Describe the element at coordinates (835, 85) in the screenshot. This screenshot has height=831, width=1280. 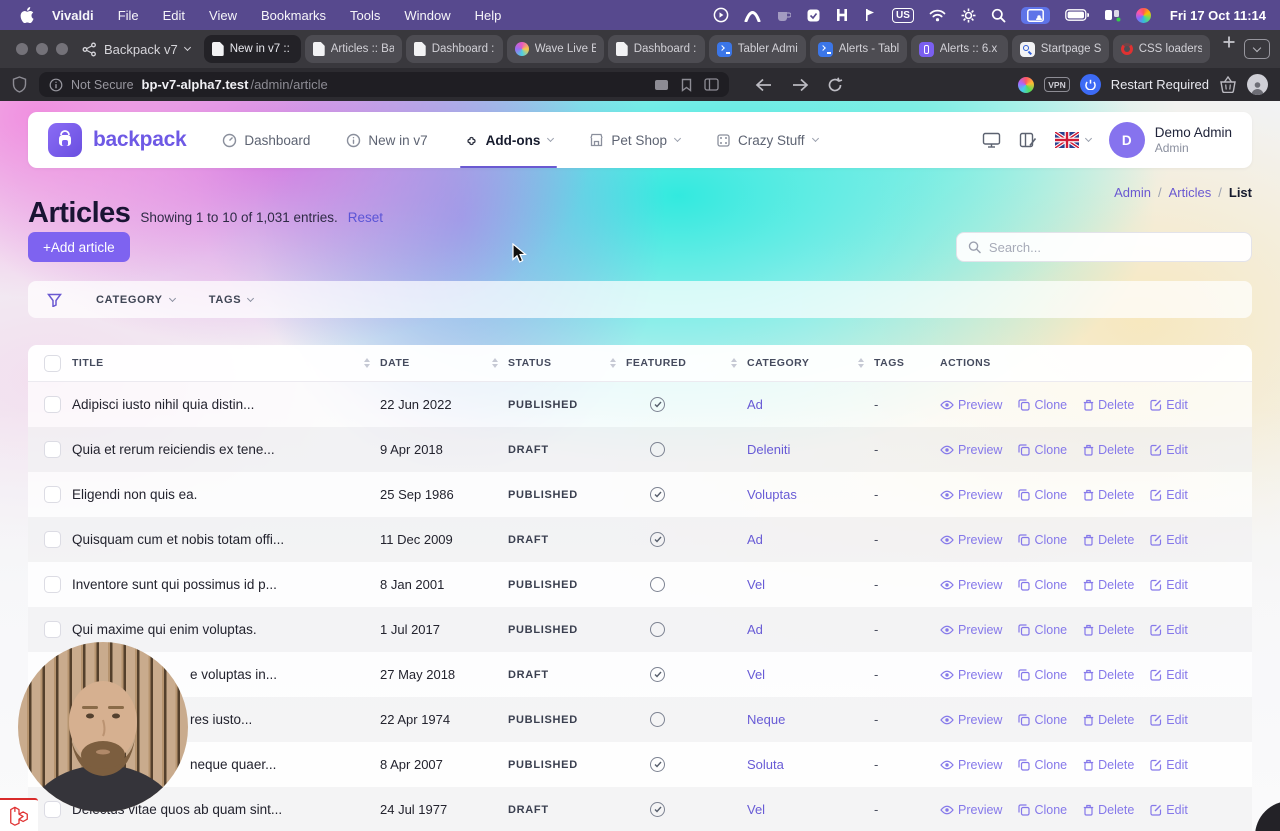
I see `reload-button` at that location.